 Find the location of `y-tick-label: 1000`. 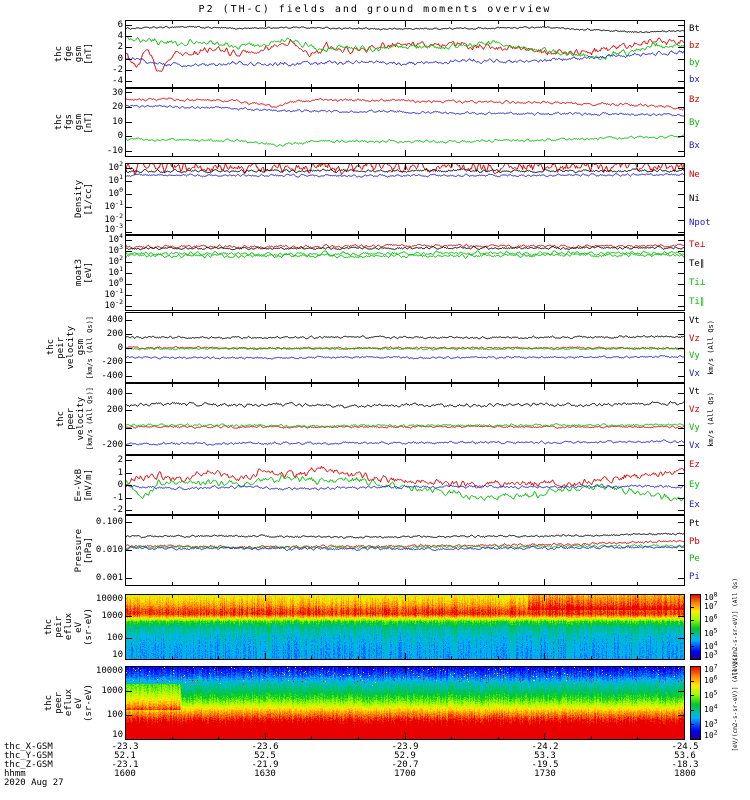

y-tick-label: 1000 is located at coordinates (112, 690).